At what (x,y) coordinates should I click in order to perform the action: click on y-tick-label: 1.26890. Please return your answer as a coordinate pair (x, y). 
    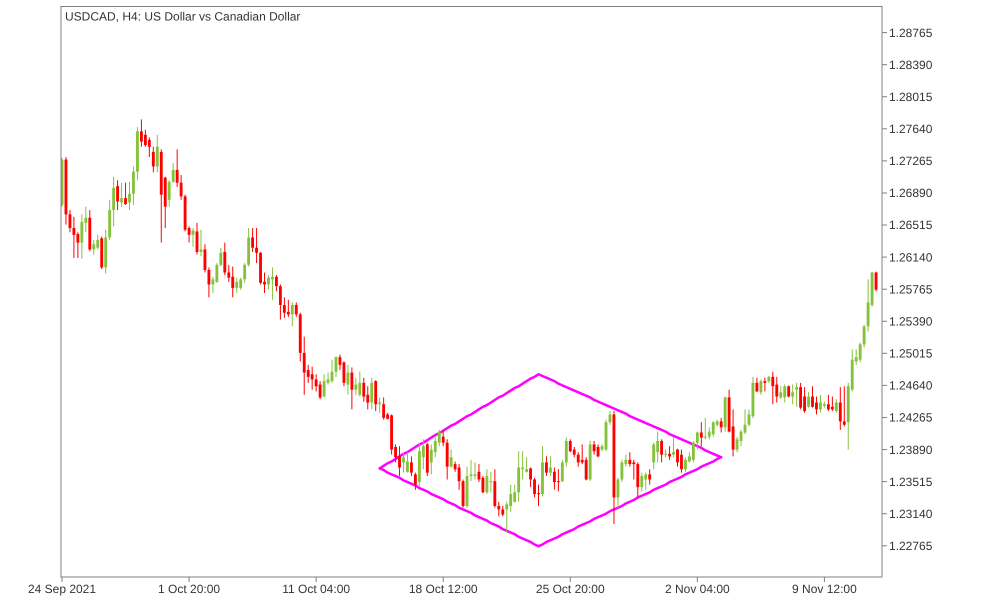
    Looking at the image, I should click on (911, 193).